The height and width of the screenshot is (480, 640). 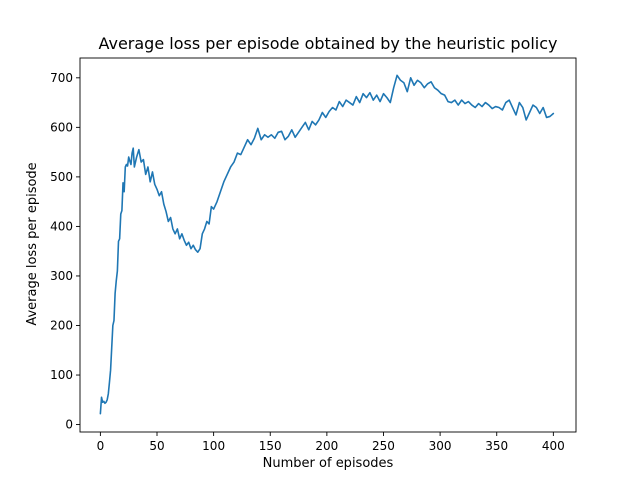 I want to click on y-tick-label: 600, so click(x=61, y=127).